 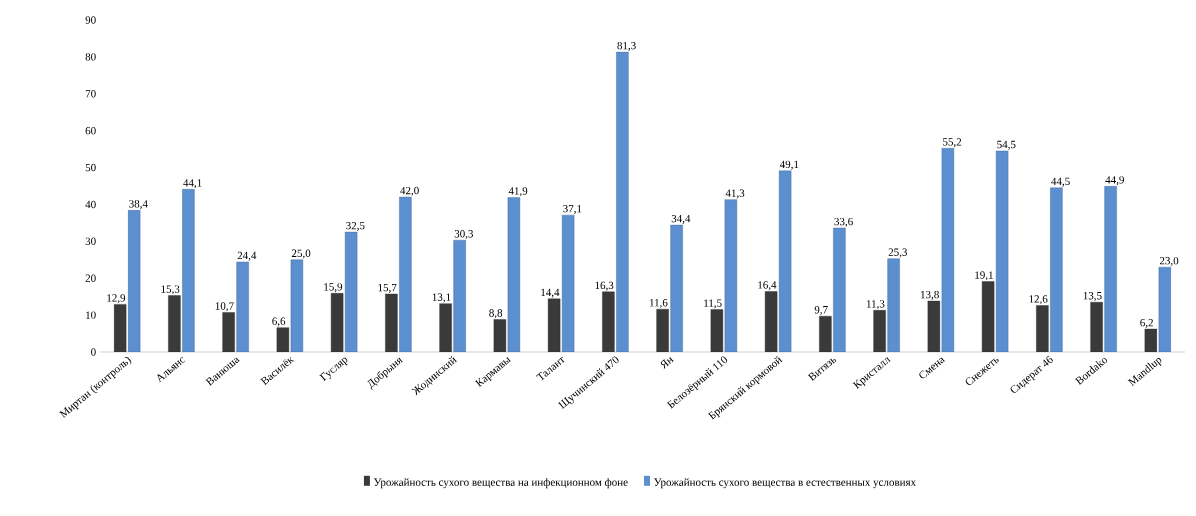 I want to click on data-label: 25,3, so click(x=898, y=253).